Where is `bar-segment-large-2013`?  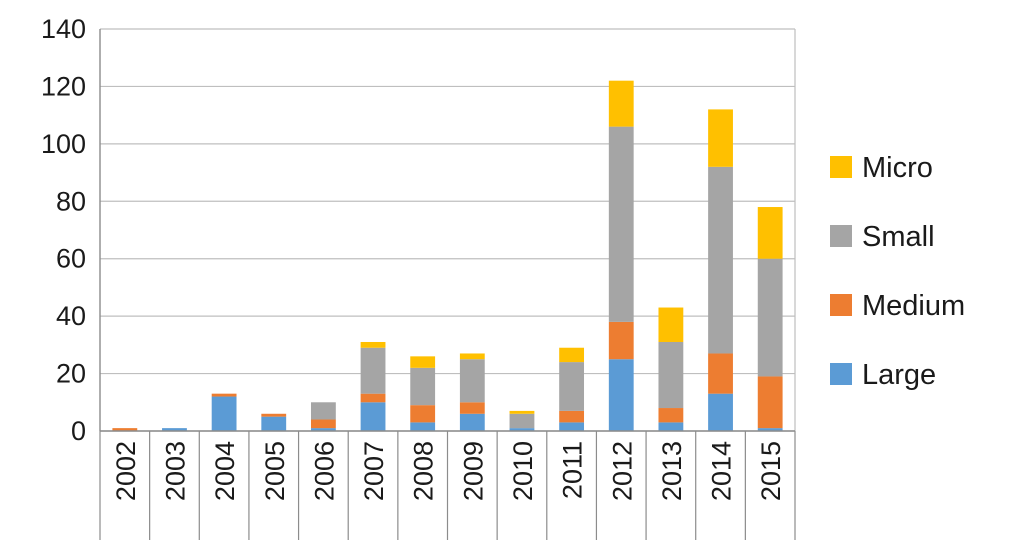
bar-segment-large-2013 is located at coordinates (671, 426).